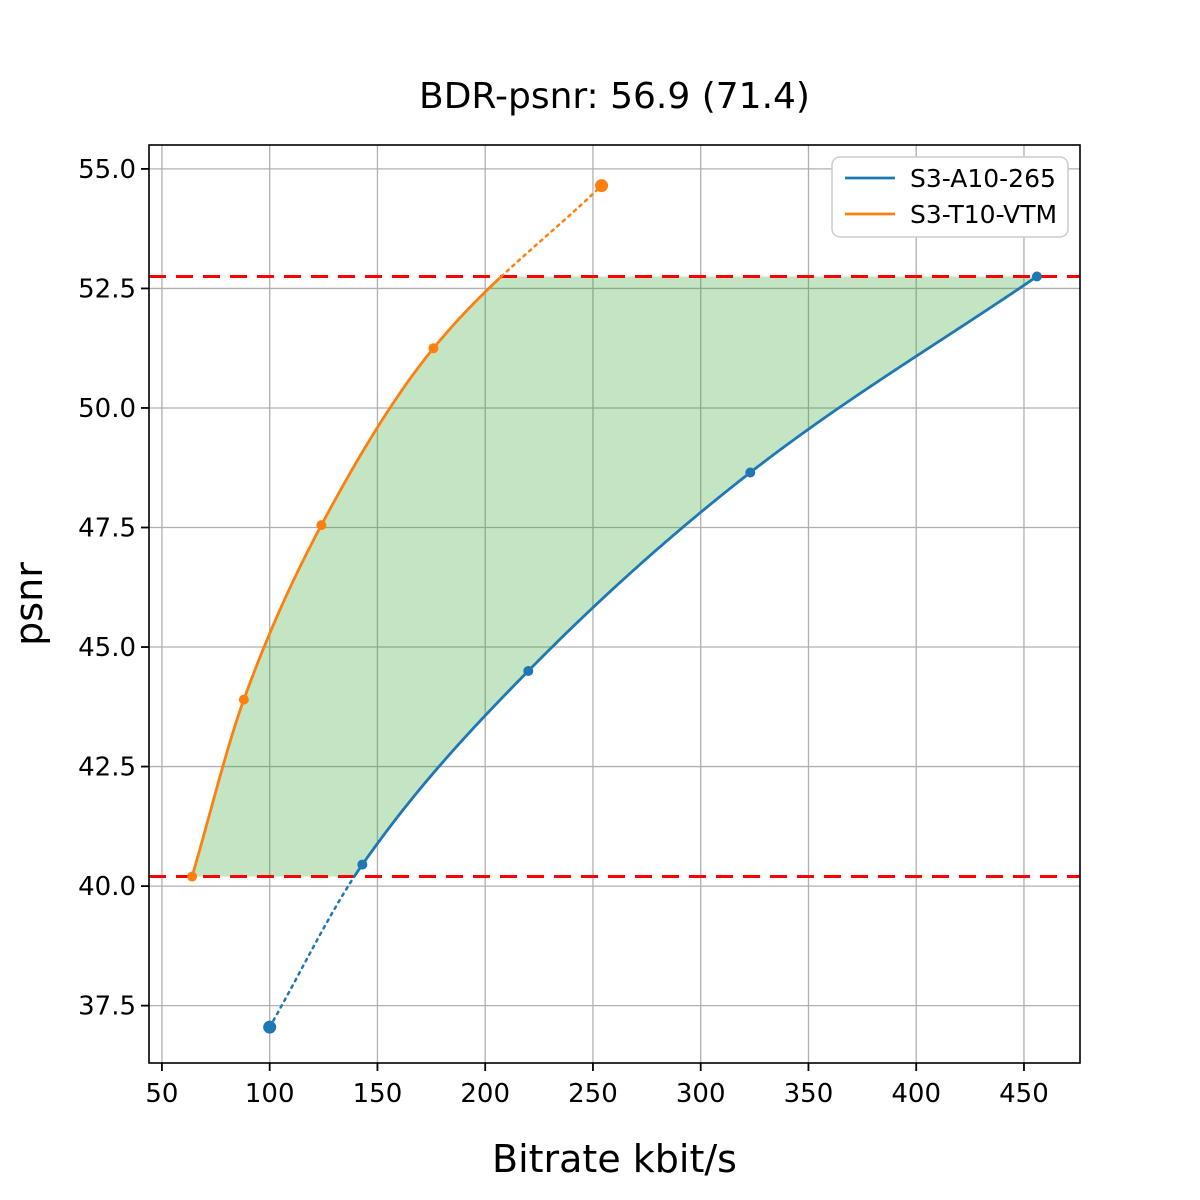 This screenshot has height=1200, width=1200. What do you see at coordinates (29, 604) in the screenshot?
I see `y-axis-title: psnr` at bounding box center [29, 604].